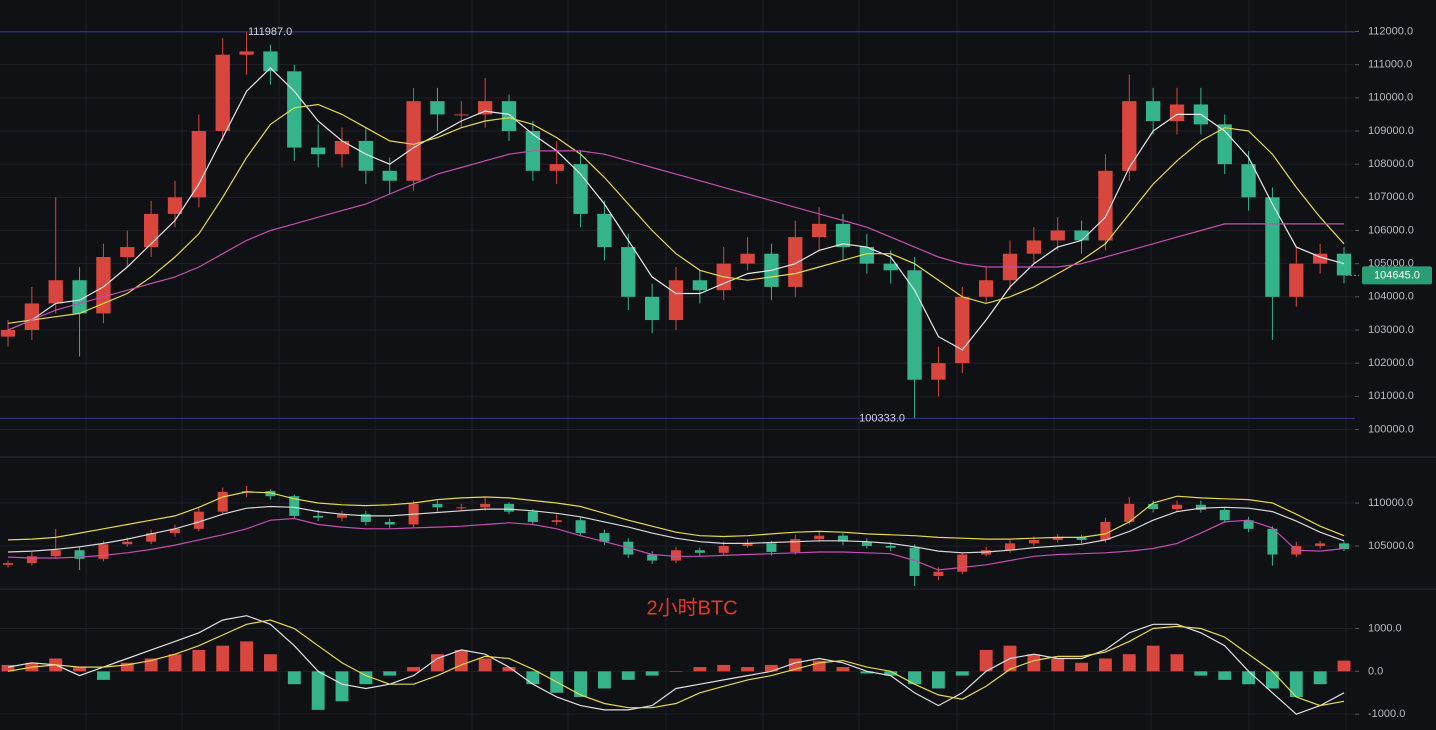 The height and width of the screenshot is (730, 1436). I want to click on last-price-tag, so click(1397, 275).